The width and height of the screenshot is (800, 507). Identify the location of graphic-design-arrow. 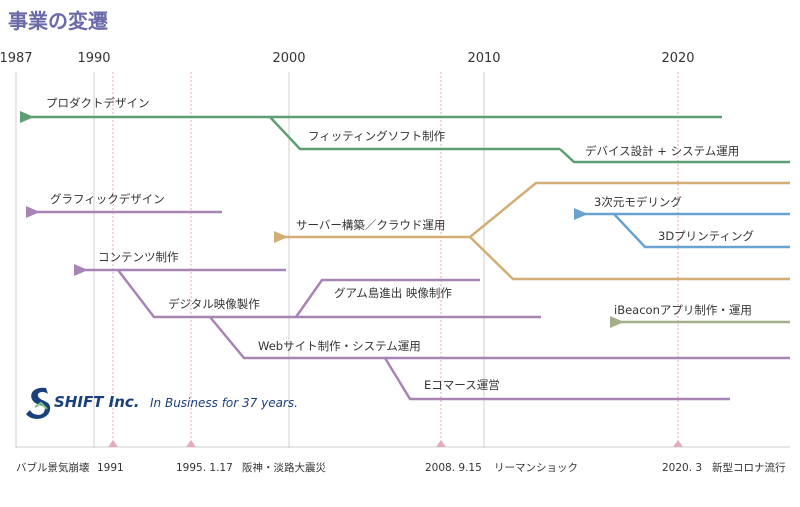
(33, 212).